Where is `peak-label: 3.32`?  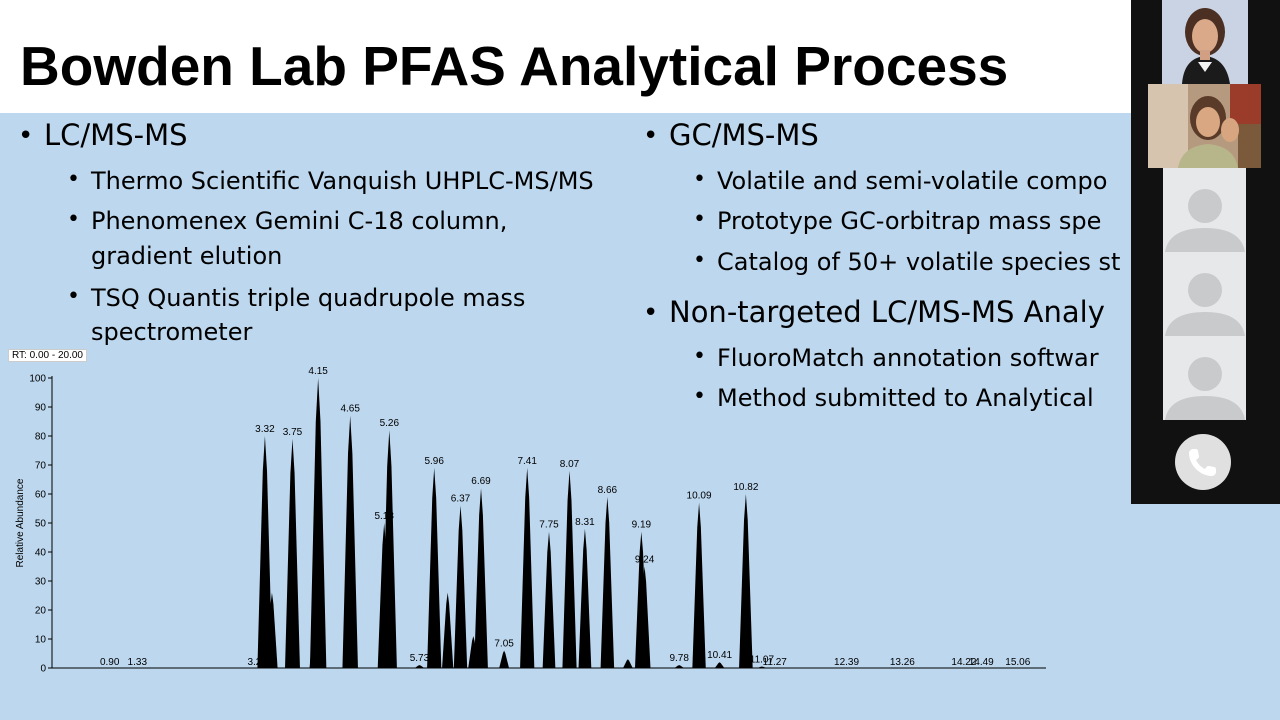
peak-label: 3.32 is located at coordinates (265, 429).